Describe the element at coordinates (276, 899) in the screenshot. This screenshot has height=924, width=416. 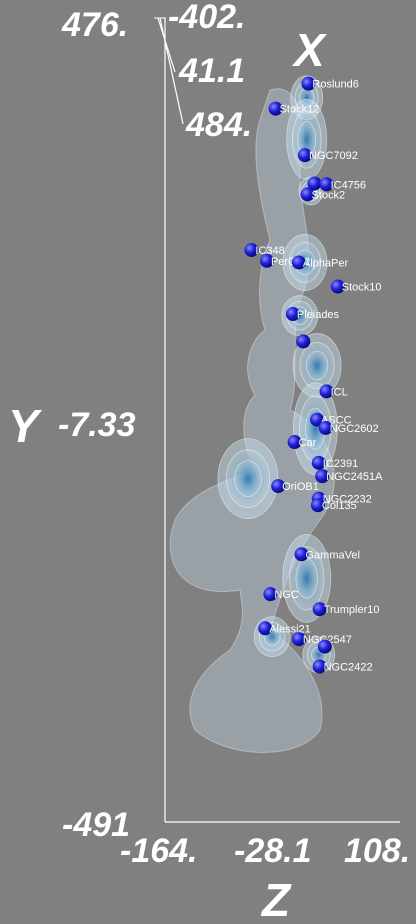
I see `z-axis-title: Z` at that location.